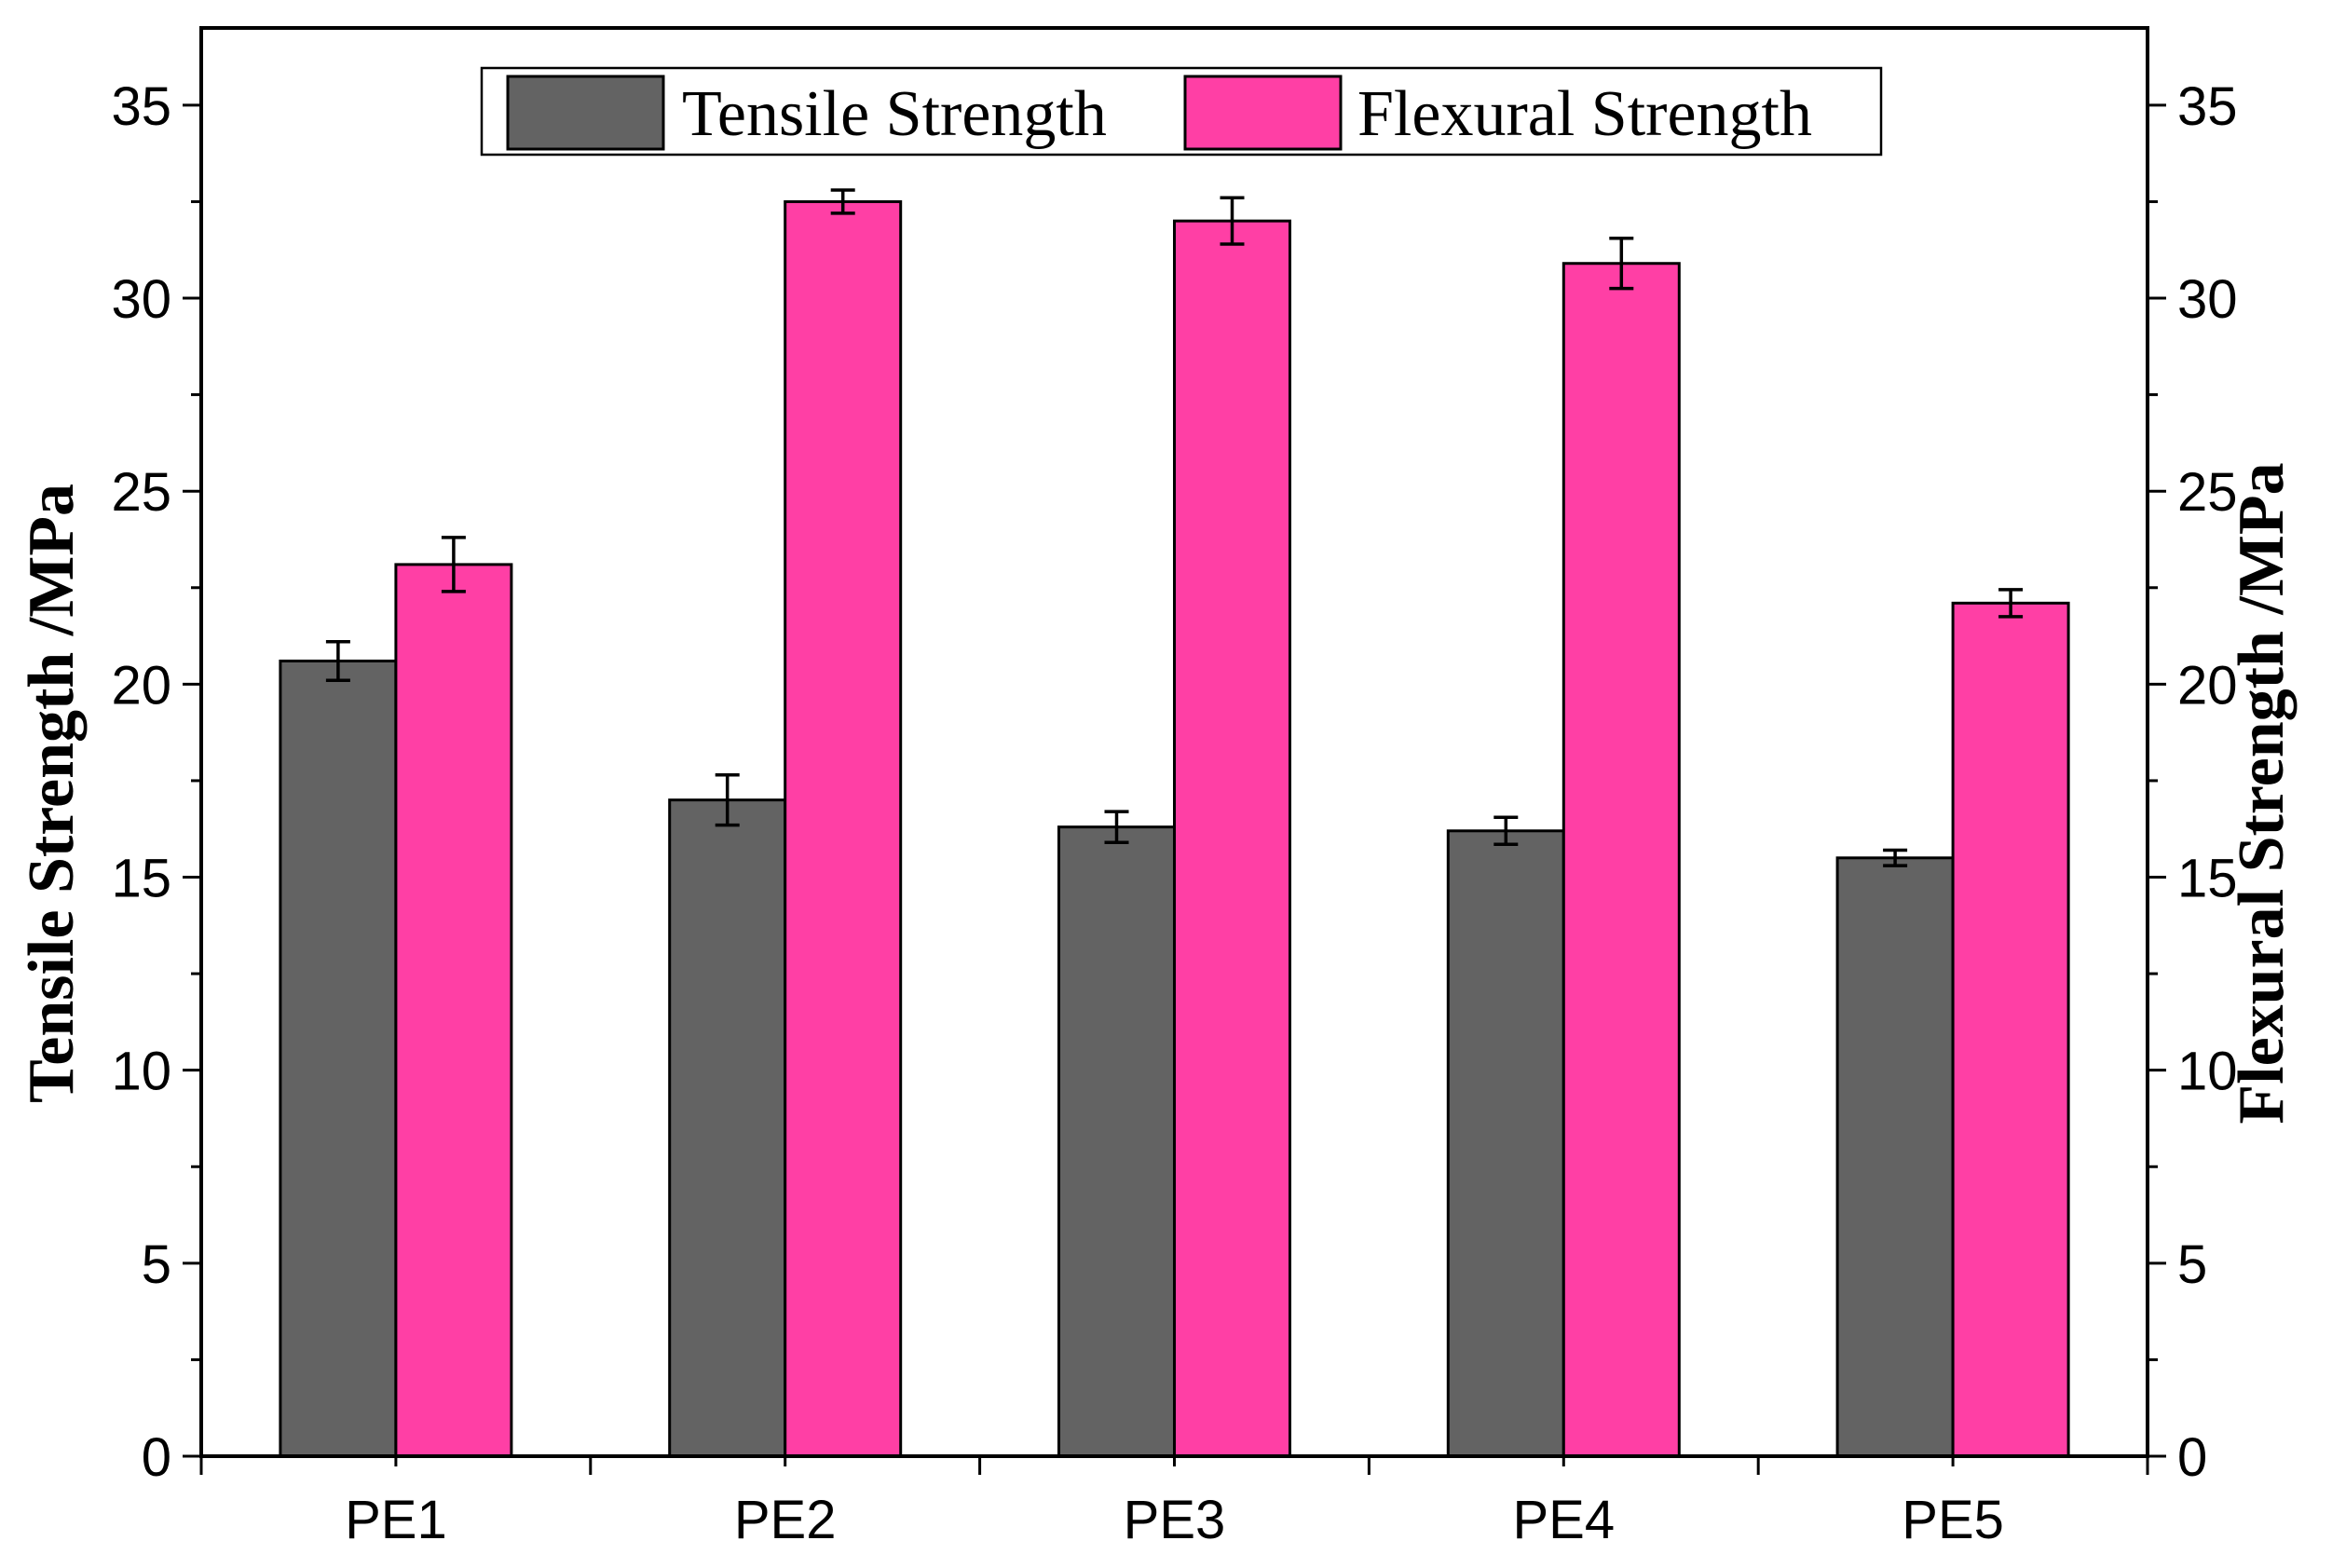  I want to click on bar-flexural-pe2, so click(843, 828).